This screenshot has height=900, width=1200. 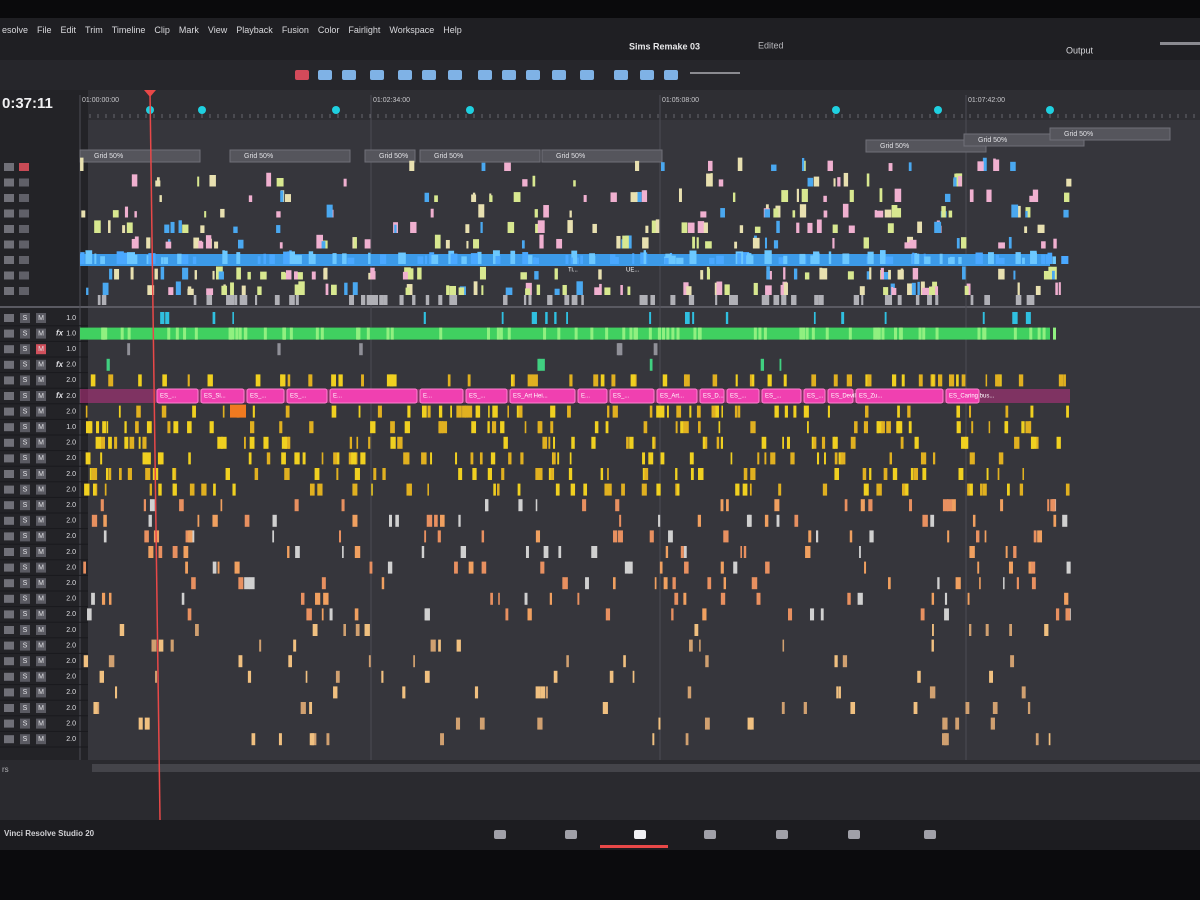 What do you see at coordinates (44, 30) in the screenshot?
I see `menu-item: File` at bounding box center [44, 30].